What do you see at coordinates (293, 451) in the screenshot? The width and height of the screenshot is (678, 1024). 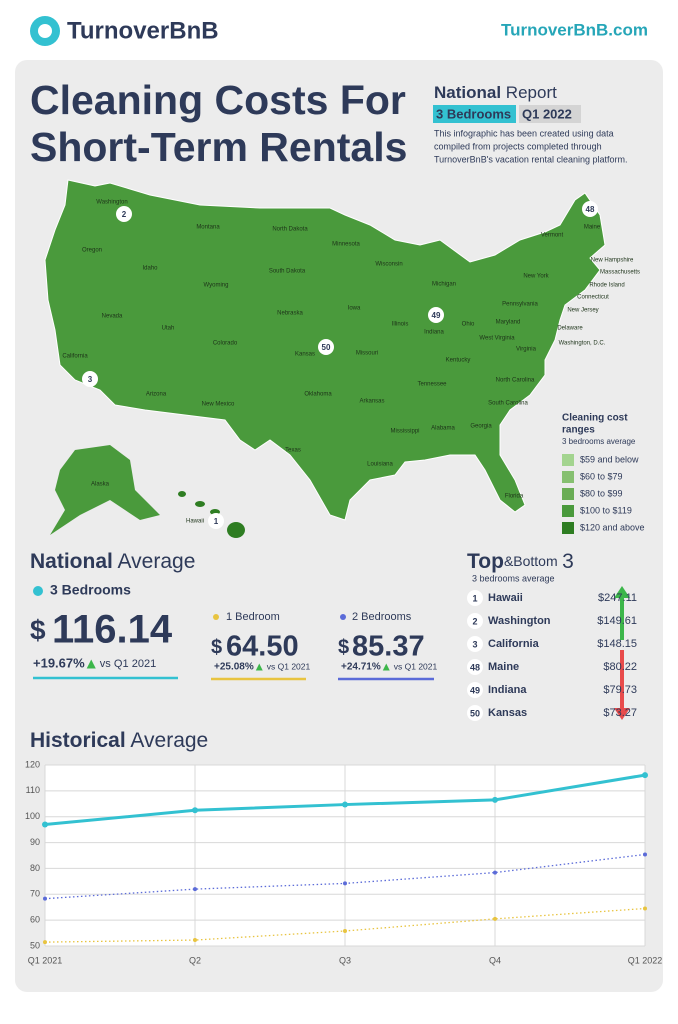 I see `state-label: Texas` at bounding box center [293, 451].